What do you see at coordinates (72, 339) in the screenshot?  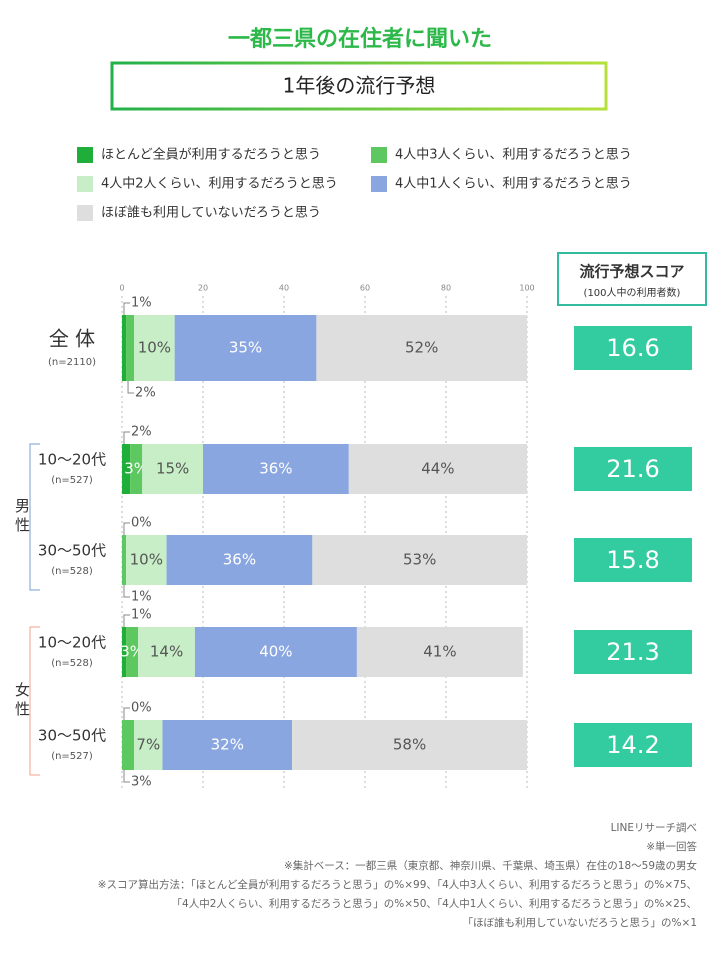 I see `category-label: 全 体` at bounding box center [72, 339].